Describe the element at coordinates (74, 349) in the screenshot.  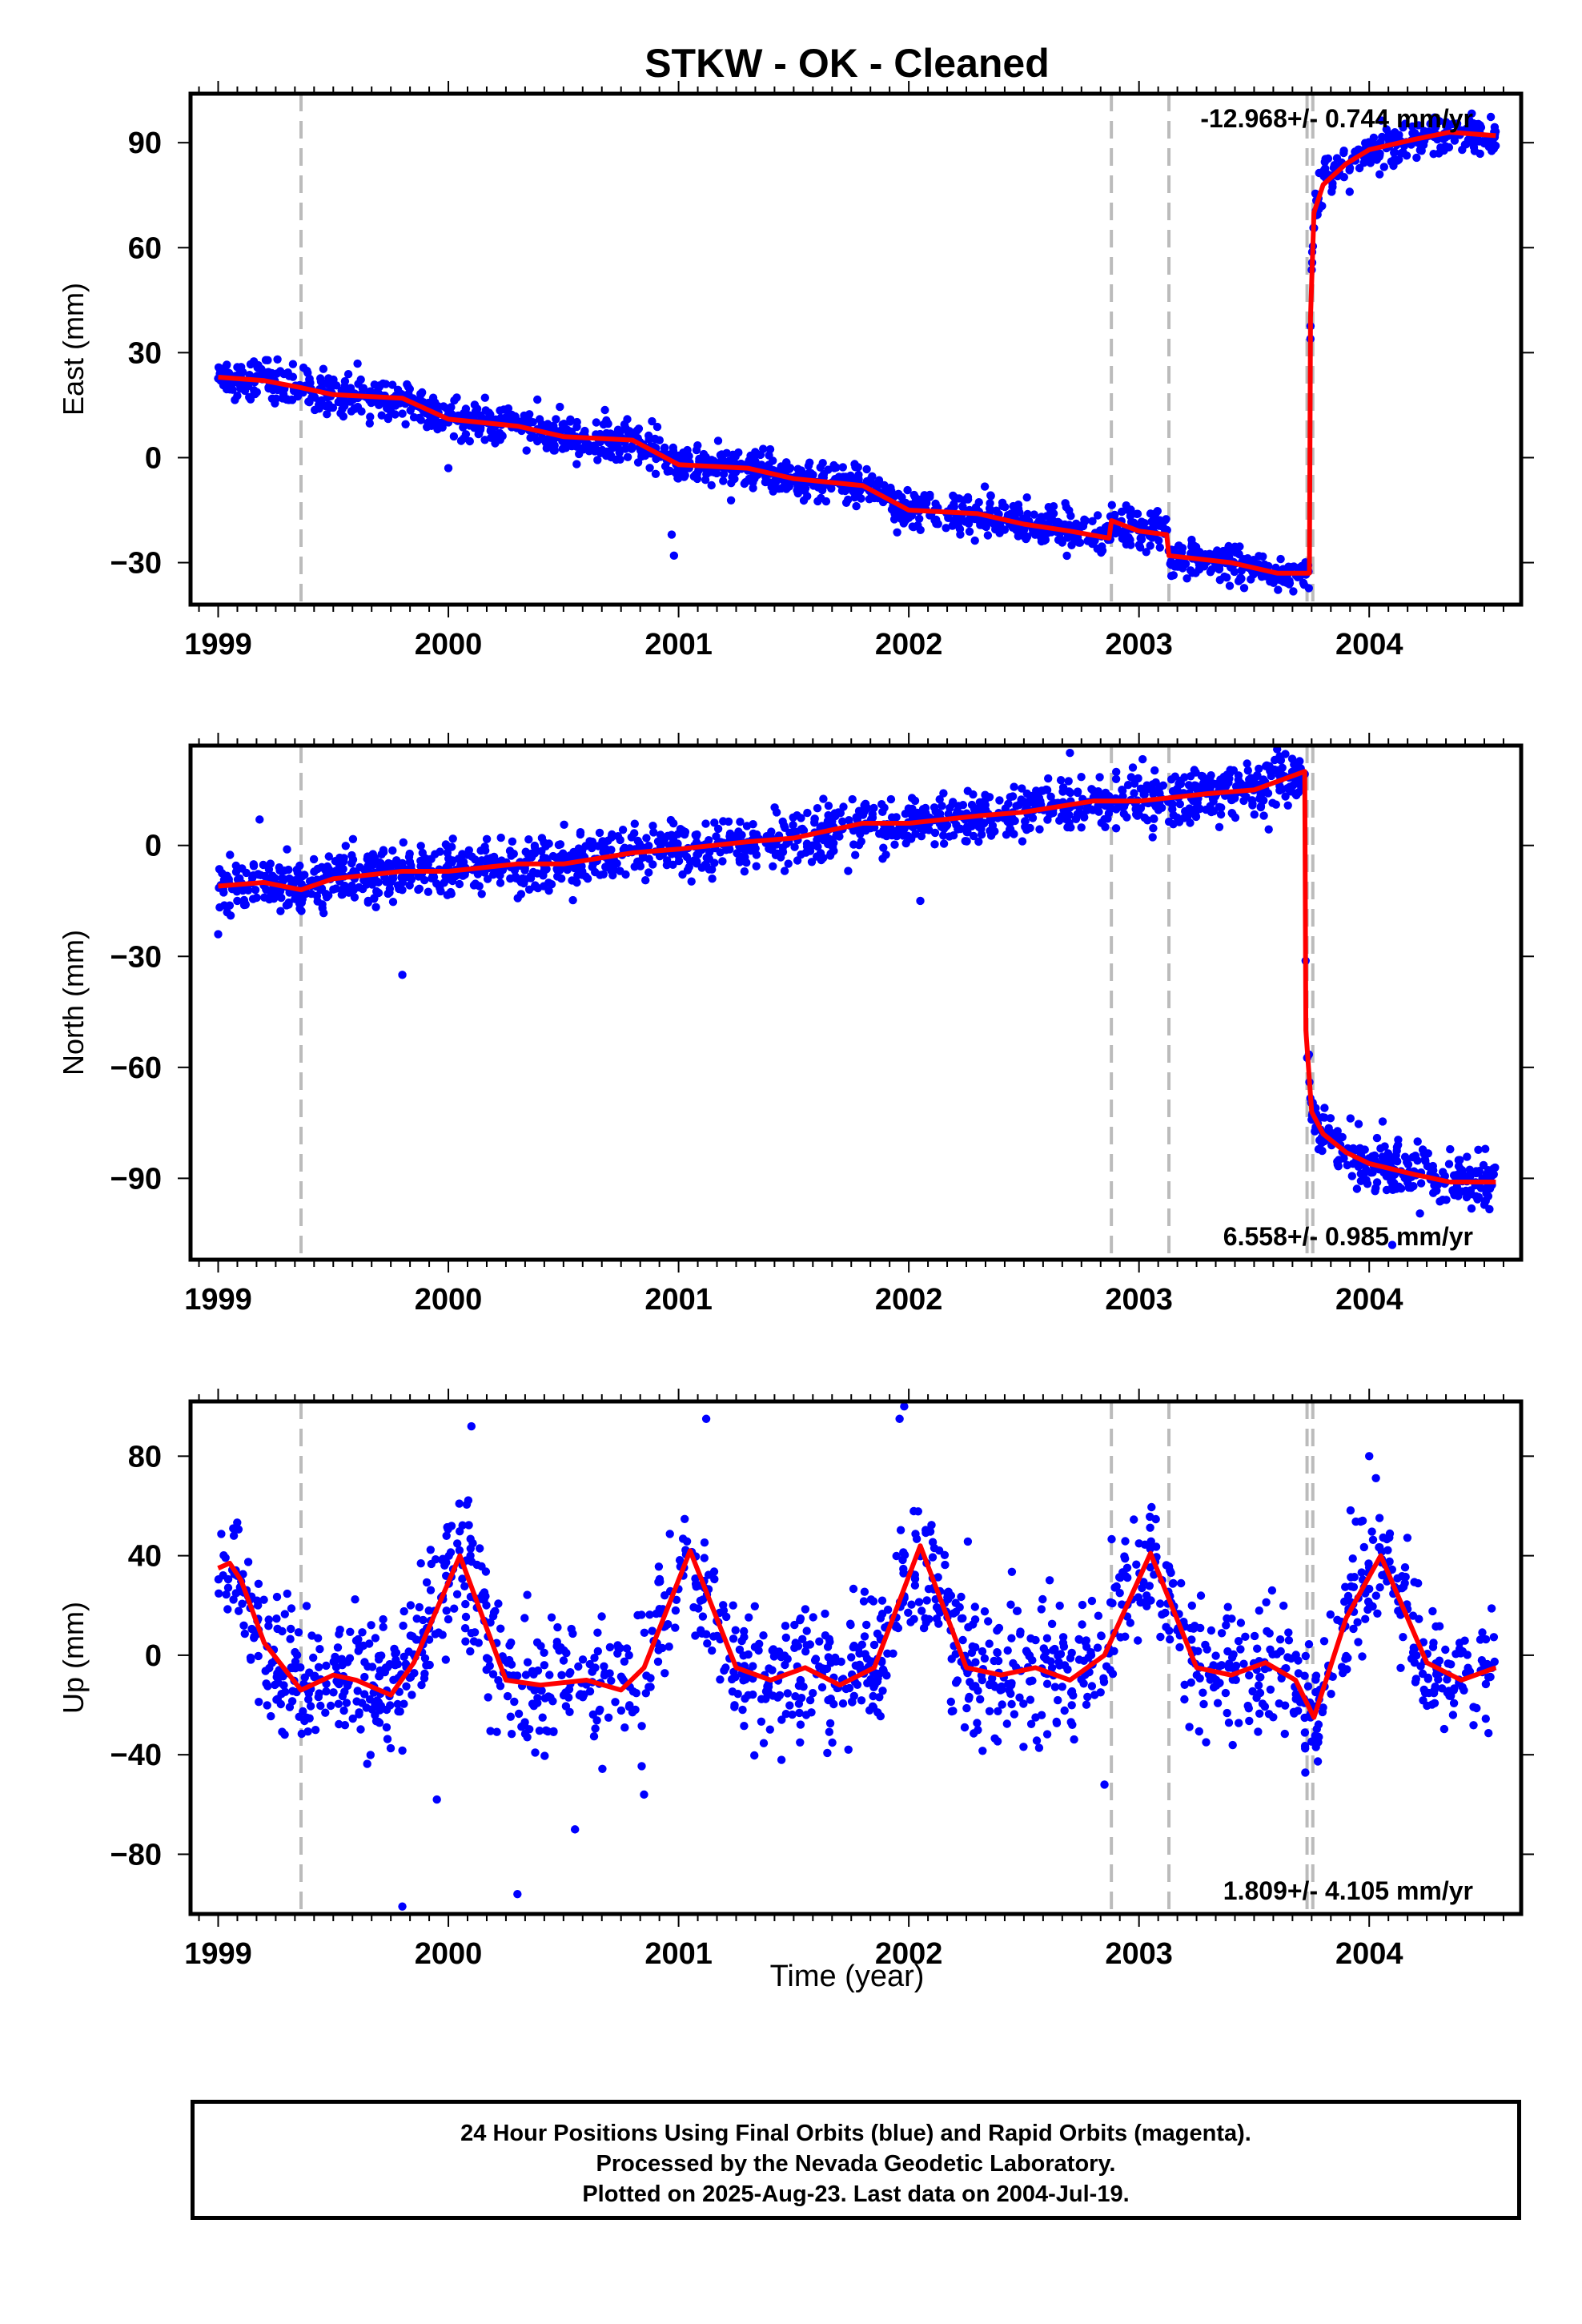
I see `y-axis-label: East (mm)` at that location.